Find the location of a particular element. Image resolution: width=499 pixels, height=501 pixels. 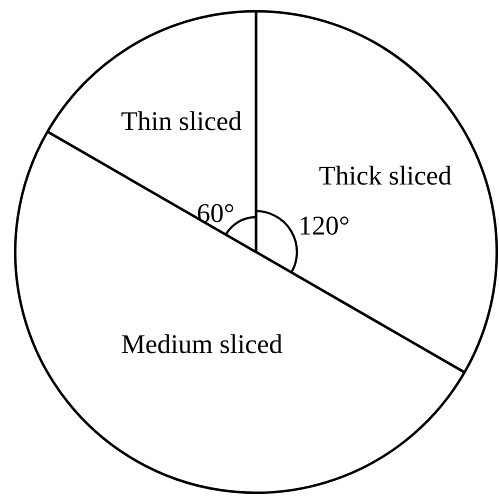

slice-label: Medium sliced is located at coordinates (202, 343).